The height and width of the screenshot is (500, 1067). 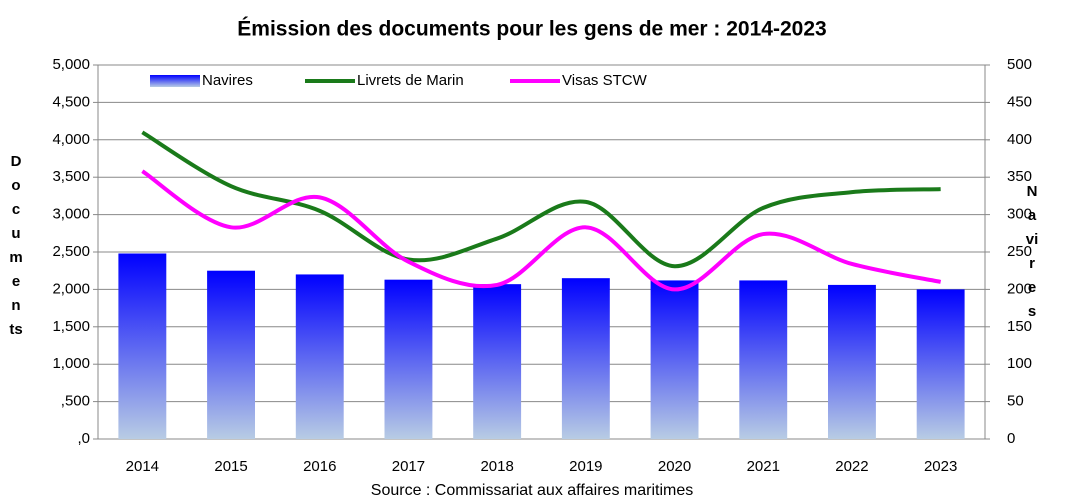 I want to click on legend-label: Navires, so click(x=227, y=80).